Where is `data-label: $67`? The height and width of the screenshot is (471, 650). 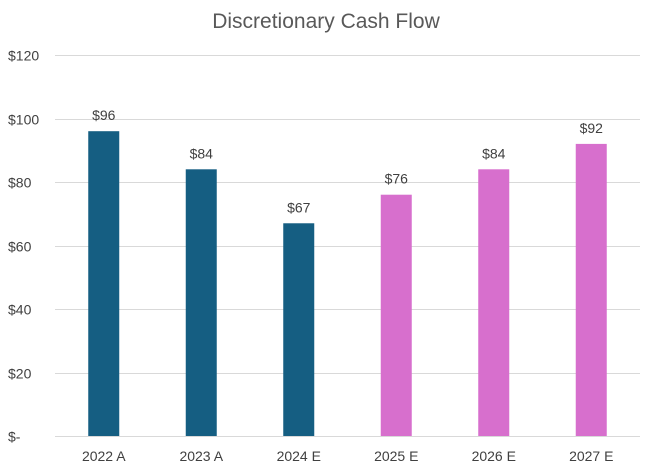 data-label: $67 is located at coordinates (299, 207).